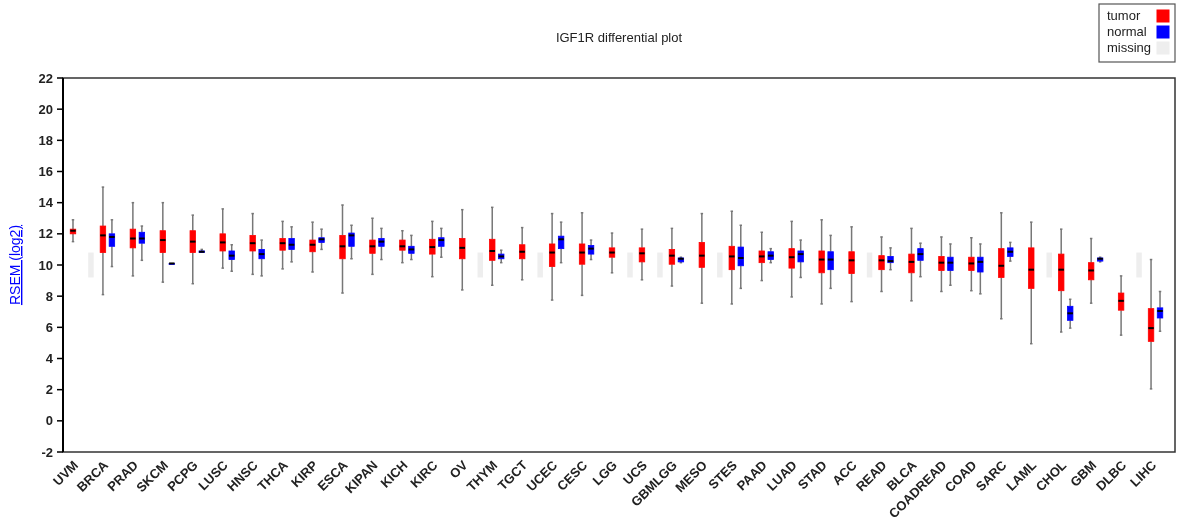  What do you see at coordinates (45, 109) in the screenshot?
I see `y-tick-label: 20` at bounding box center [45, 109].